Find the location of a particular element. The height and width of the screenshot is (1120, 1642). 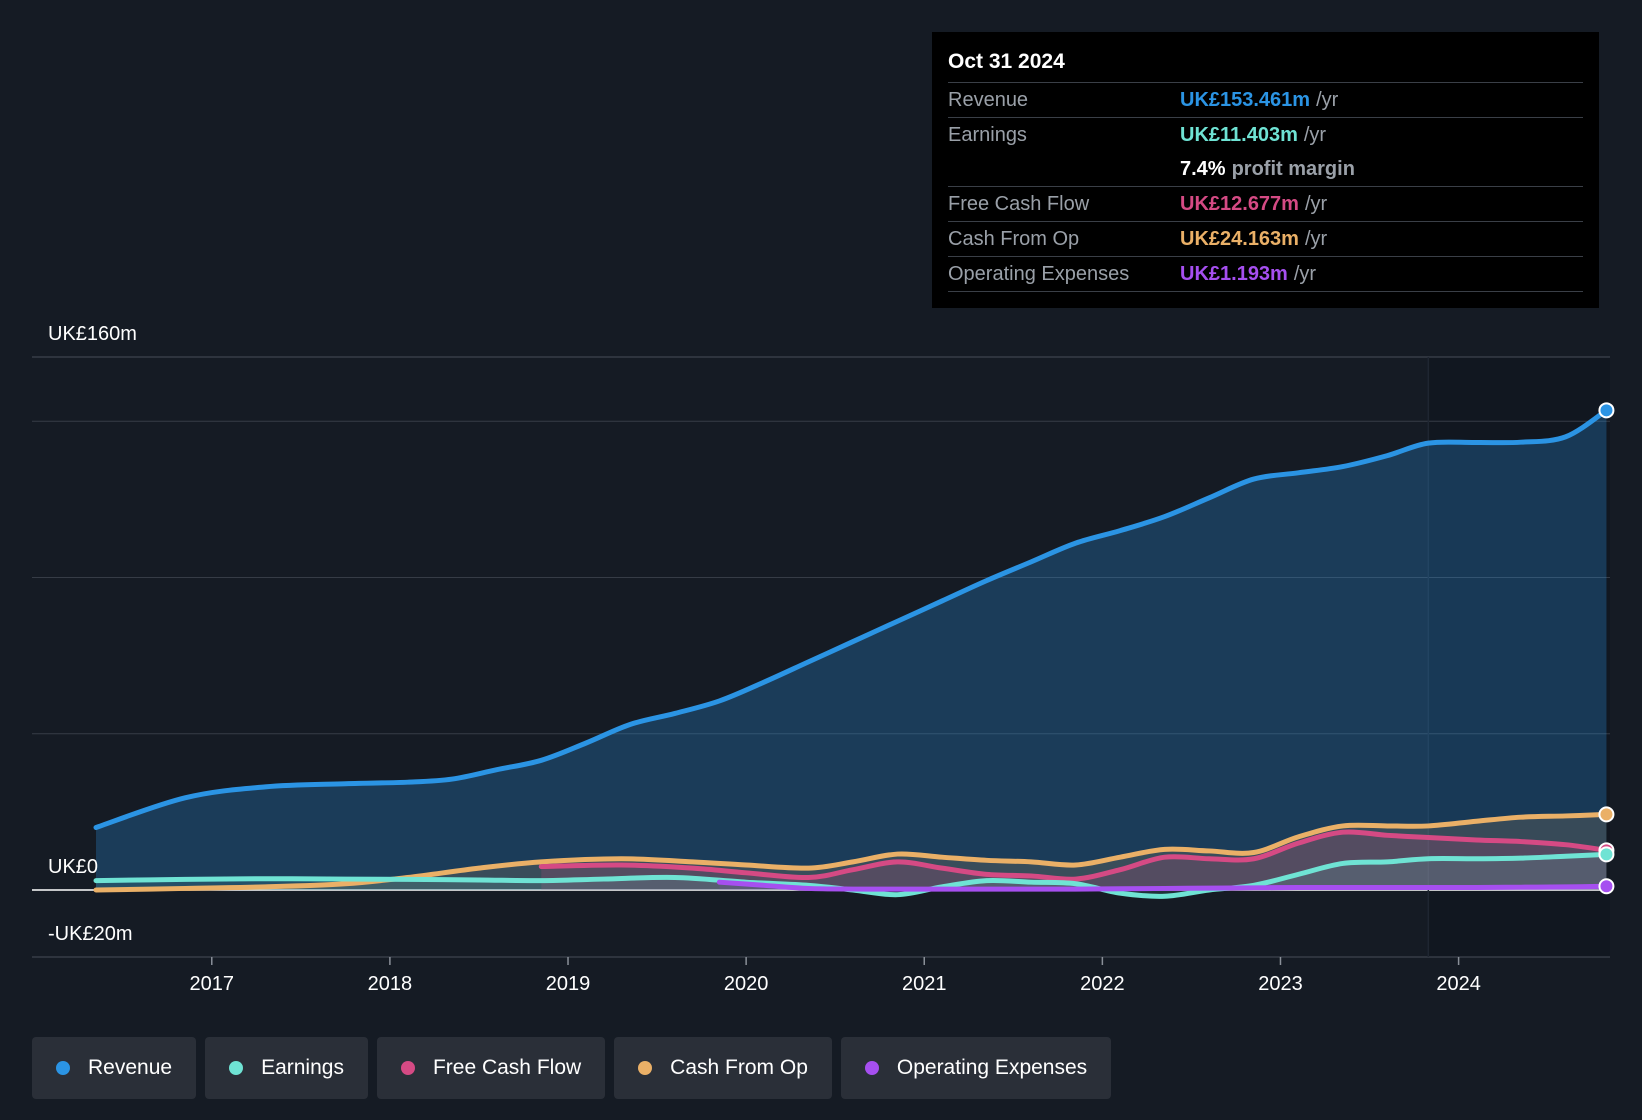

endpoint-cfo is located at coordinates (1606, 814).